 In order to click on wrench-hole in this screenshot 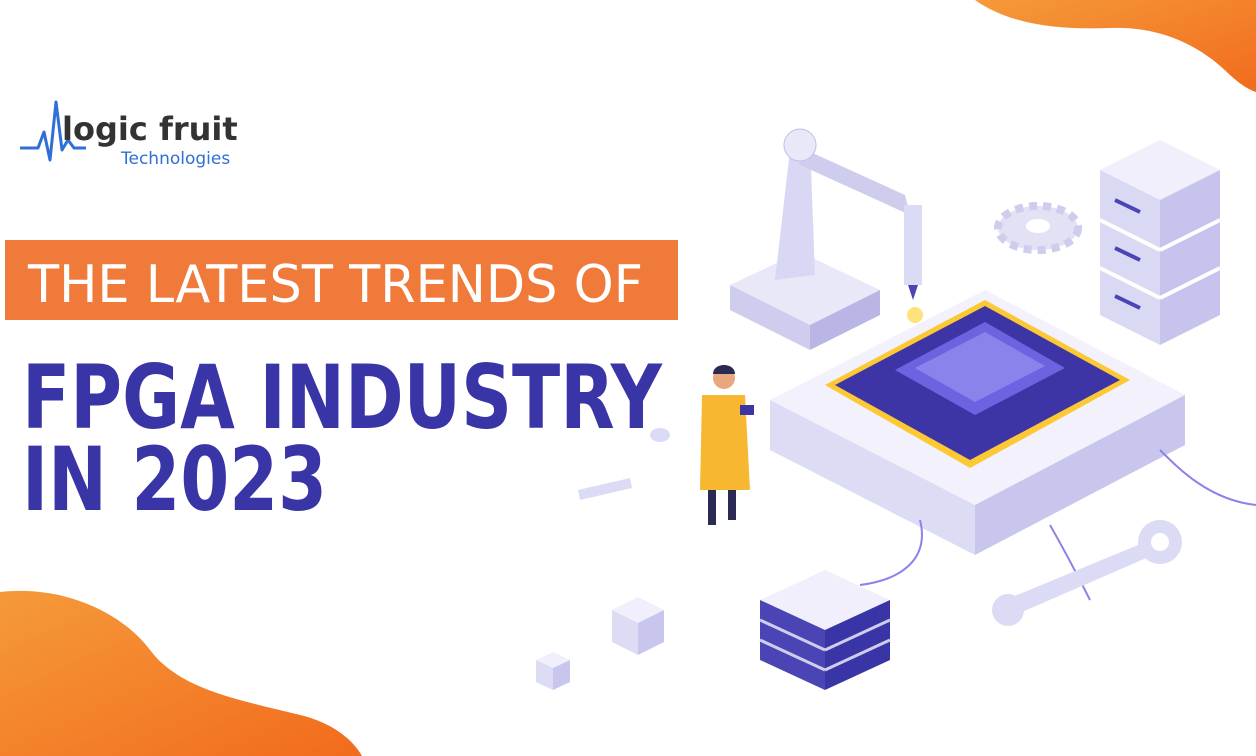, I will do `click(1160, 542)`.